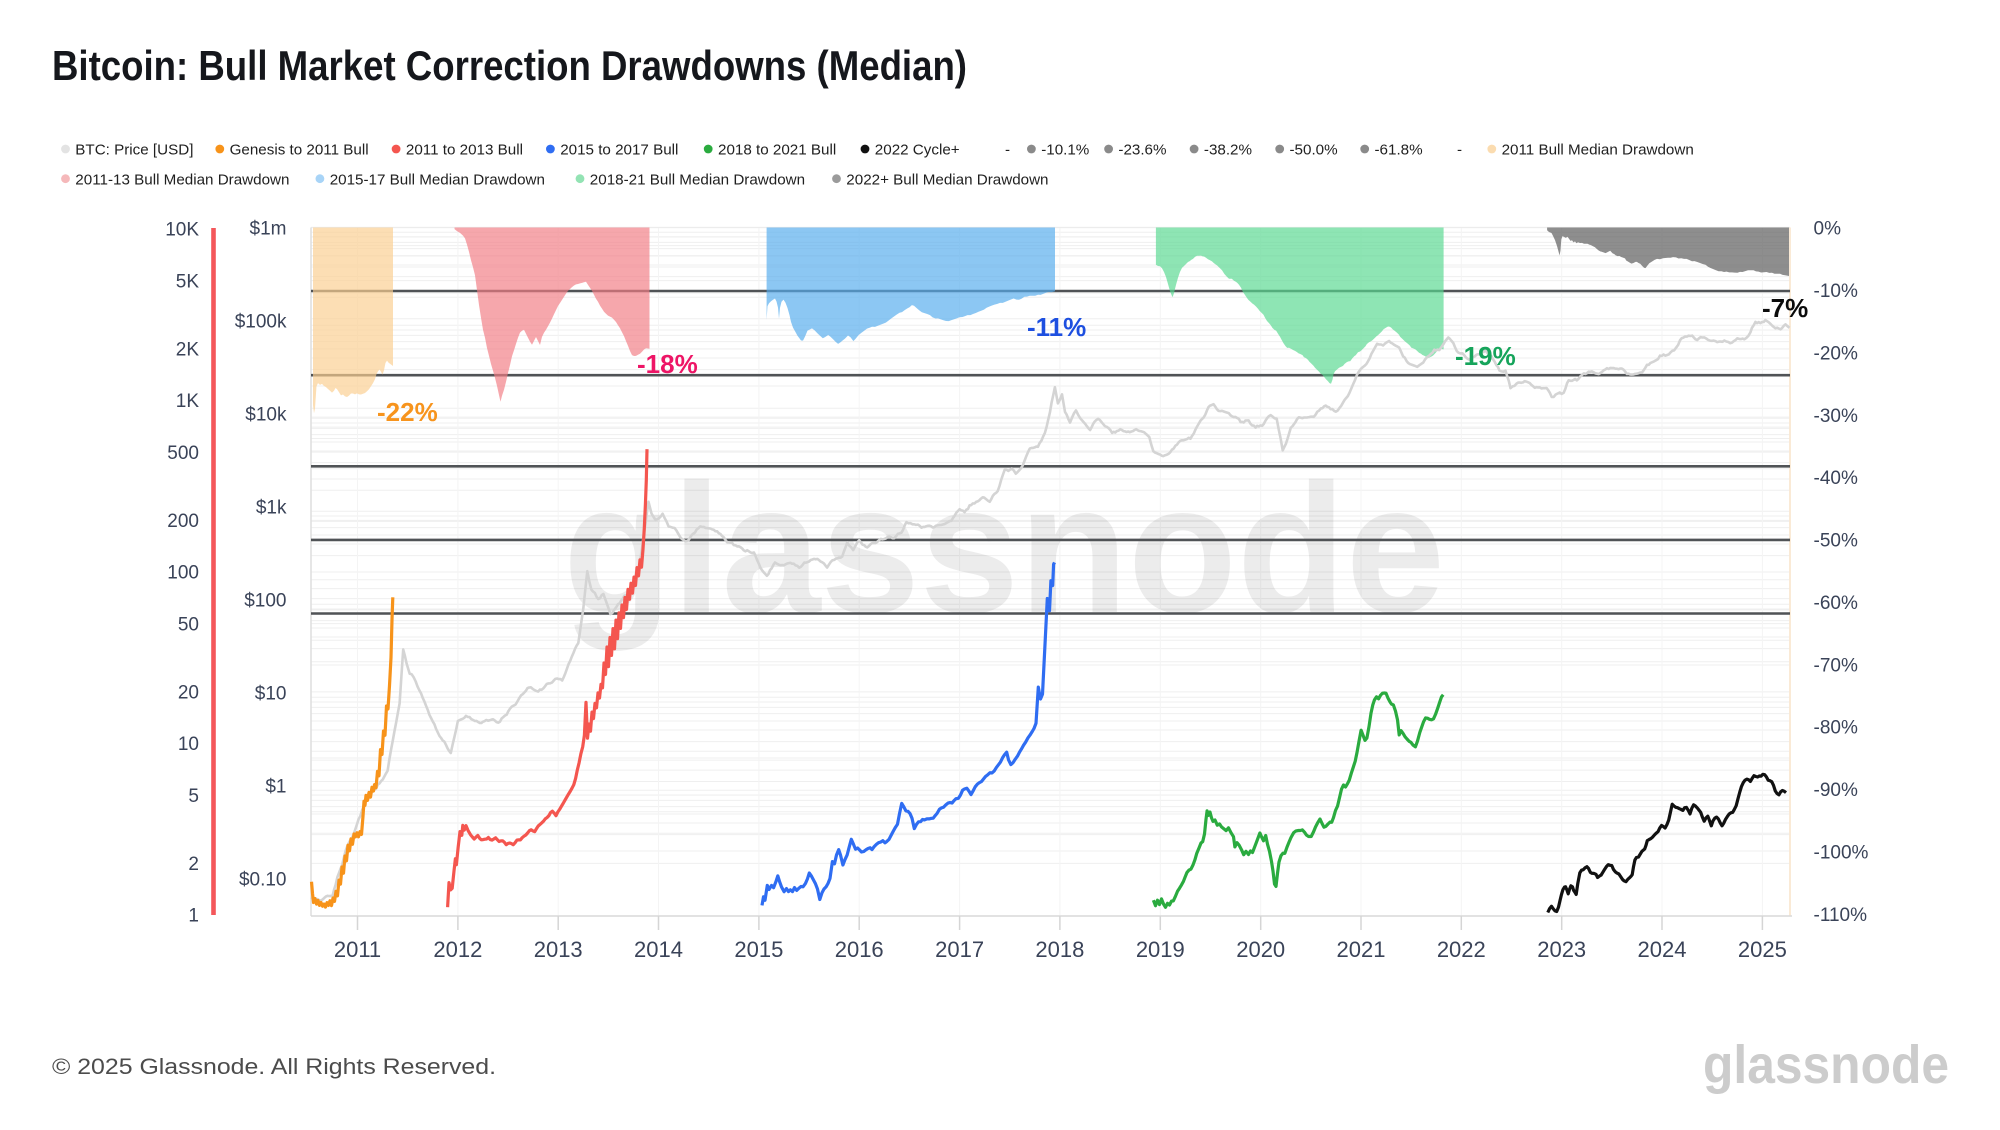  Describe the element at coordinates (193, 916) in the screenshot. I see `svg-text: 1` at that location.